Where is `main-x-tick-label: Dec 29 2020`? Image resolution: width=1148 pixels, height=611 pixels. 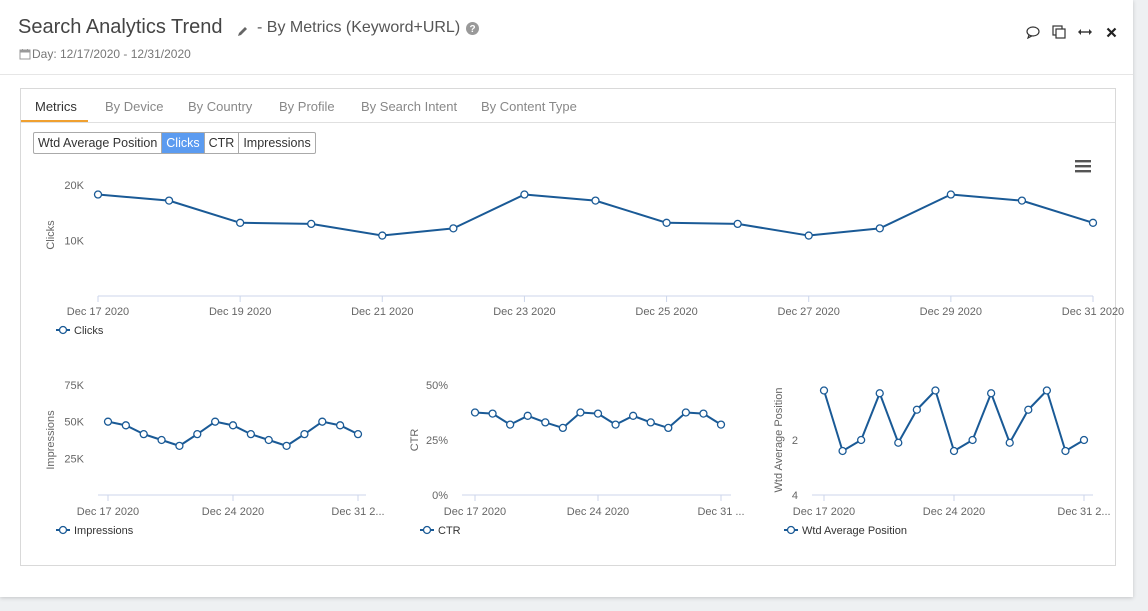 main-x-tick-label: Dec 29 2020 is located at coordinates (951, 312).